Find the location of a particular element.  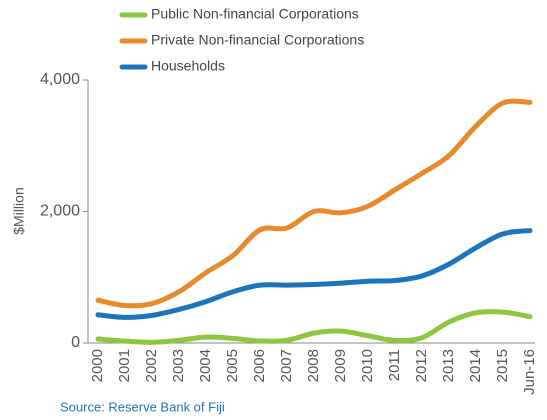

y-tick-label: 4,000 is located at coordinates (60, 79).